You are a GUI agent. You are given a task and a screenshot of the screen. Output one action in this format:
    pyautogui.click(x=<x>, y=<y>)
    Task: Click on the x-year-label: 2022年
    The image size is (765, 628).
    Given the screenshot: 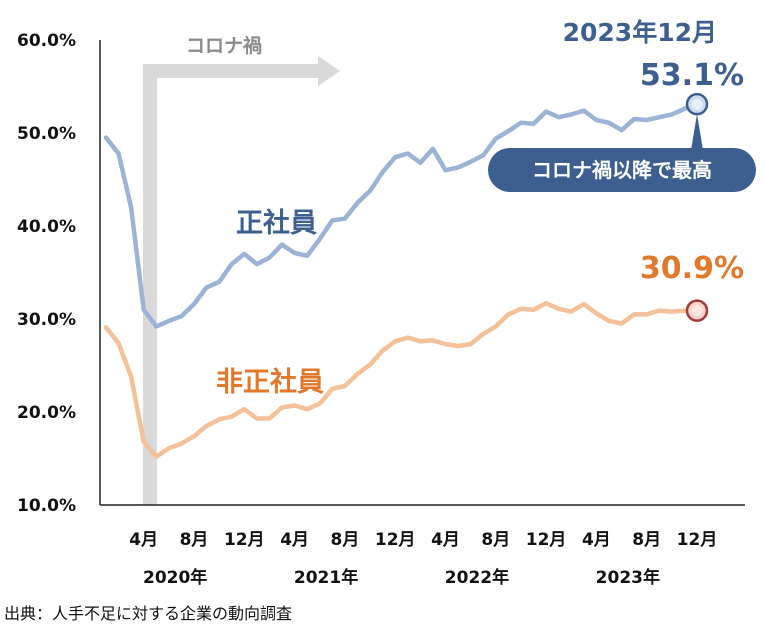 What is the action you would take?
    pyautogui.click(x=477, y=577)
    